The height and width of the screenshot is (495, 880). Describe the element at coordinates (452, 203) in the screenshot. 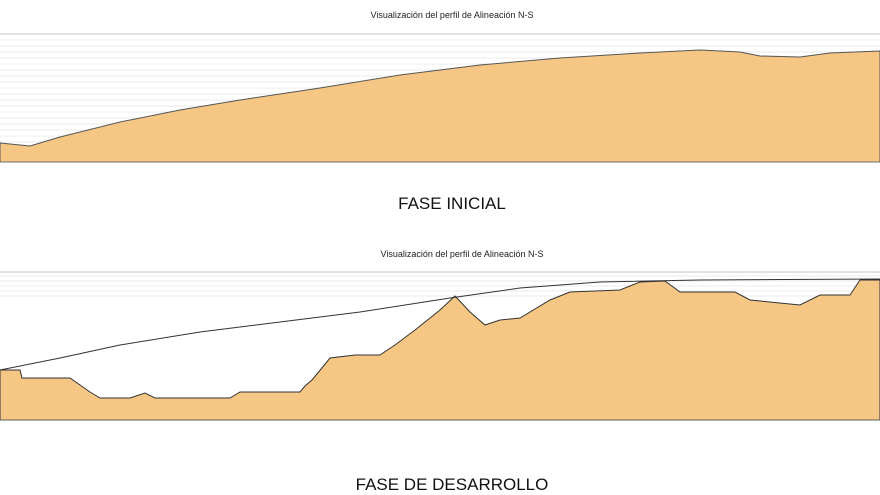

I see `panel-caption: FASE INICIAL` at that location.